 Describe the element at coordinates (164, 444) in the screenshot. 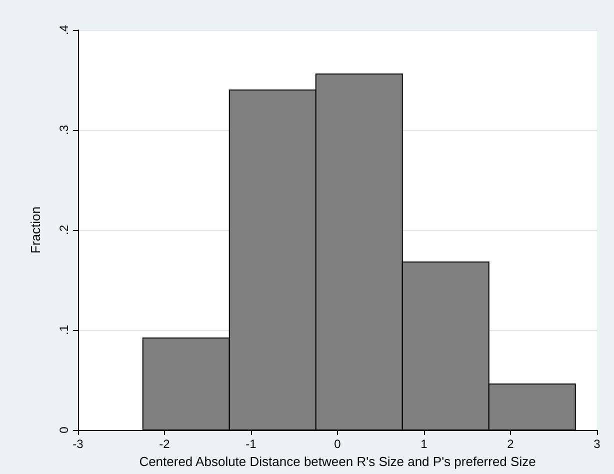

I see `x-tick-label: -2` at that location.